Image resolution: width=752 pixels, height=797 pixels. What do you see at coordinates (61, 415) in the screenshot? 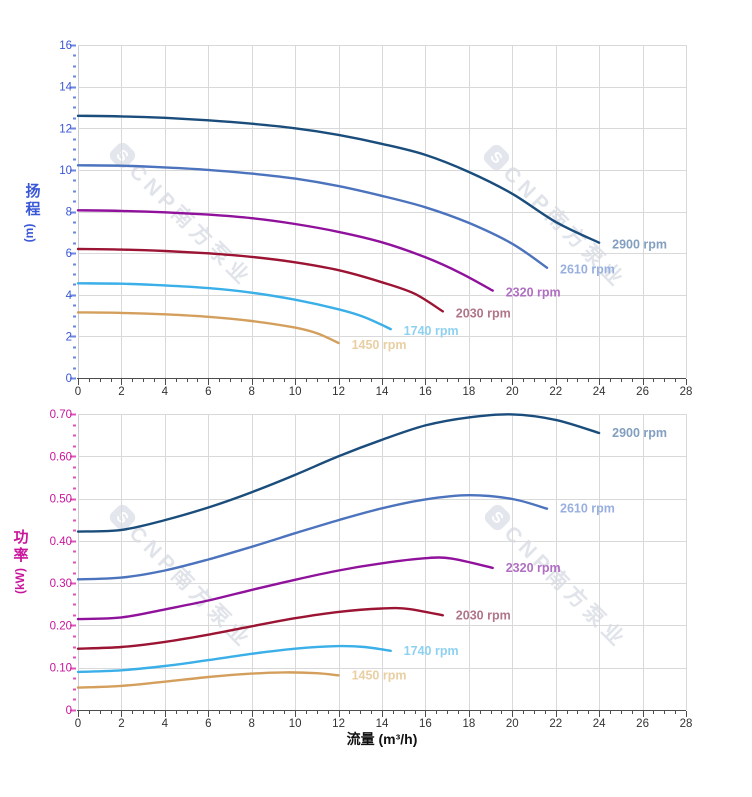
I see `y-tick-label: 0.70` at bounding box center [61, 415].